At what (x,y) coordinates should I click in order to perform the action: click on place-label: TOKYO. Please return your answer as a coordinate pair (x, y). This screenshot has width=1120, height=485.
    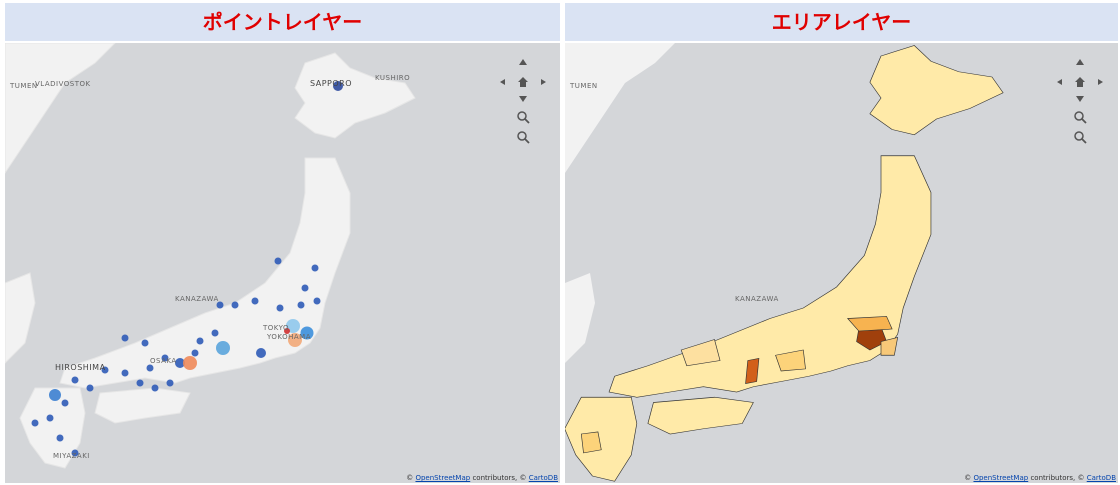
    Looking at the image, I should click on (275, 328).